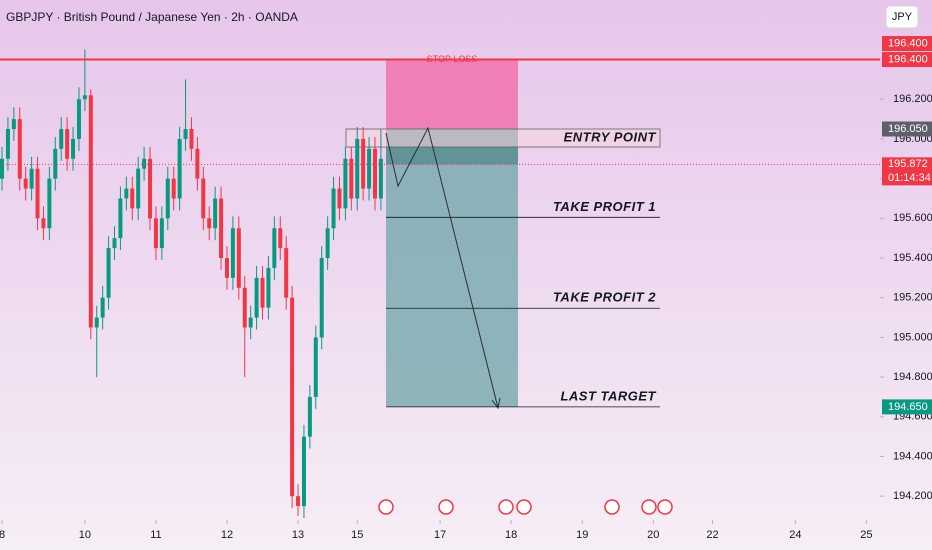 Image resolution: width=932 pixels, height=550 pixels. Describe the element at coordinates (909, 178) in the screenshot. I see `countdown: 01:14:34` at that location.